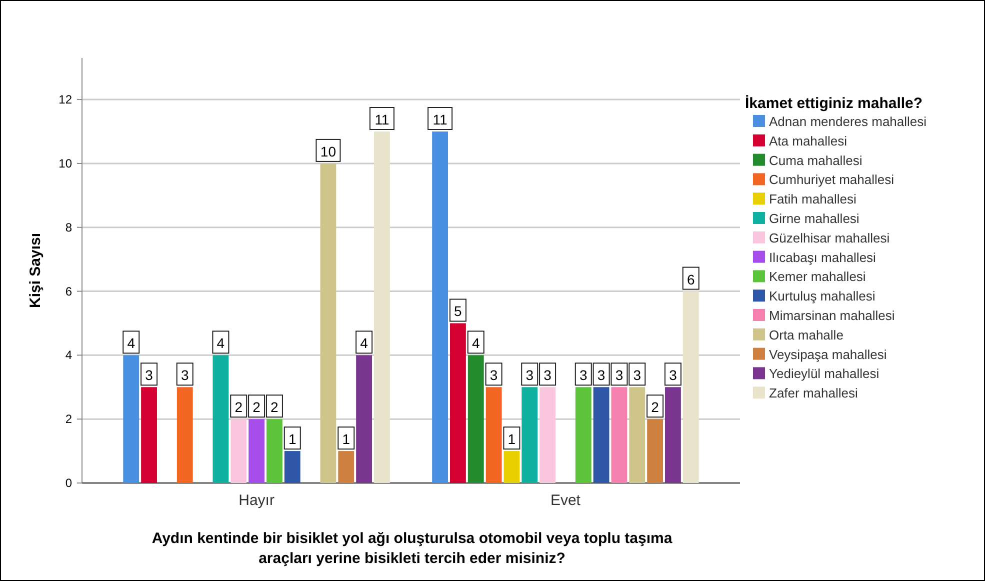 This screenshot has height=581, width=985. I want to click on legend-label: Cumhuriyet mahallesi, so click(831, 180).